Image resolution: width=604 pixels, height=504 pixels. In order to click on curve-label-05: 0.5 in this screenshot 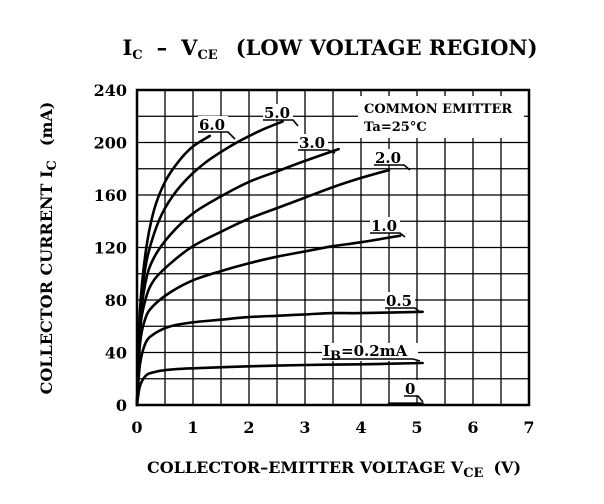, I will do `click(399, 301)`.